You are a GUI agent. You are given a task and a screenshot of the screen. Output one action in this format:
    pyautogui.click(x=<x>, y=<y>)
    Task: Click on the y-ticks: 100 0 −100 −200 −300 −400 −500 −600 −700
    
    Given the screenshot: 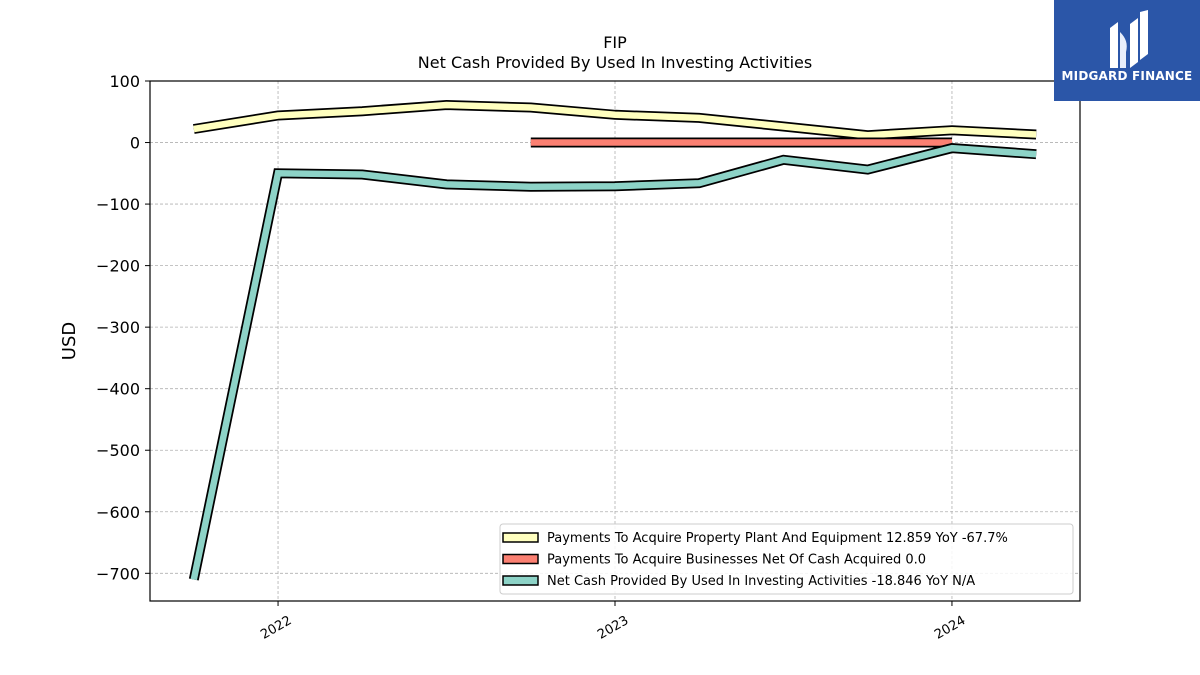 What is the action you would take?
    pyautogui.click(x=123, y=327)
    